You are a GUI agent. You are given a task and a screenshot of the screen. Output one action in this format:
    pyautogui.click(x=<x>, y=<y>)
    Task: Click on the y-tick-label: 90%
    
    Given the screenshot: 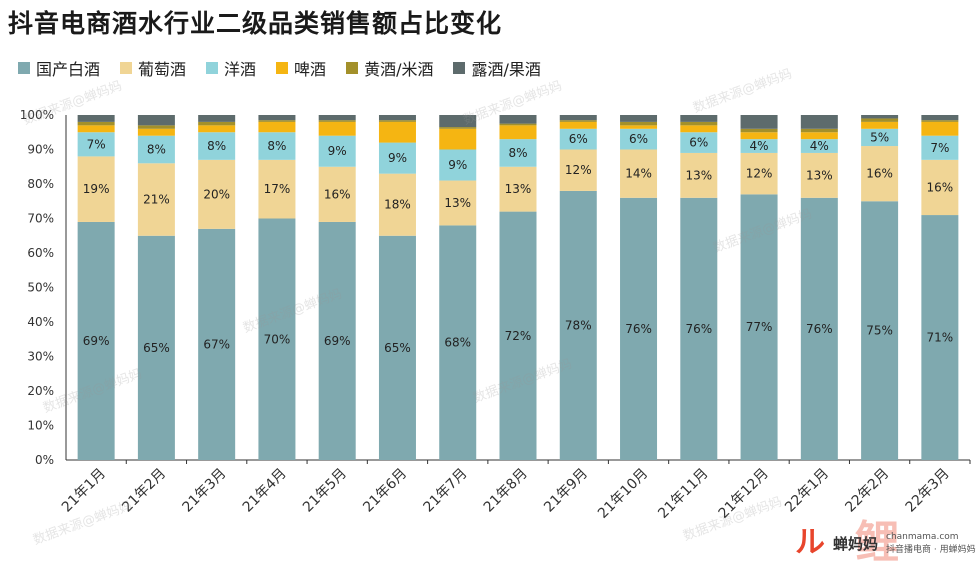 What is the action you would take?
    pyautogui.click(x=40, y=150)
    